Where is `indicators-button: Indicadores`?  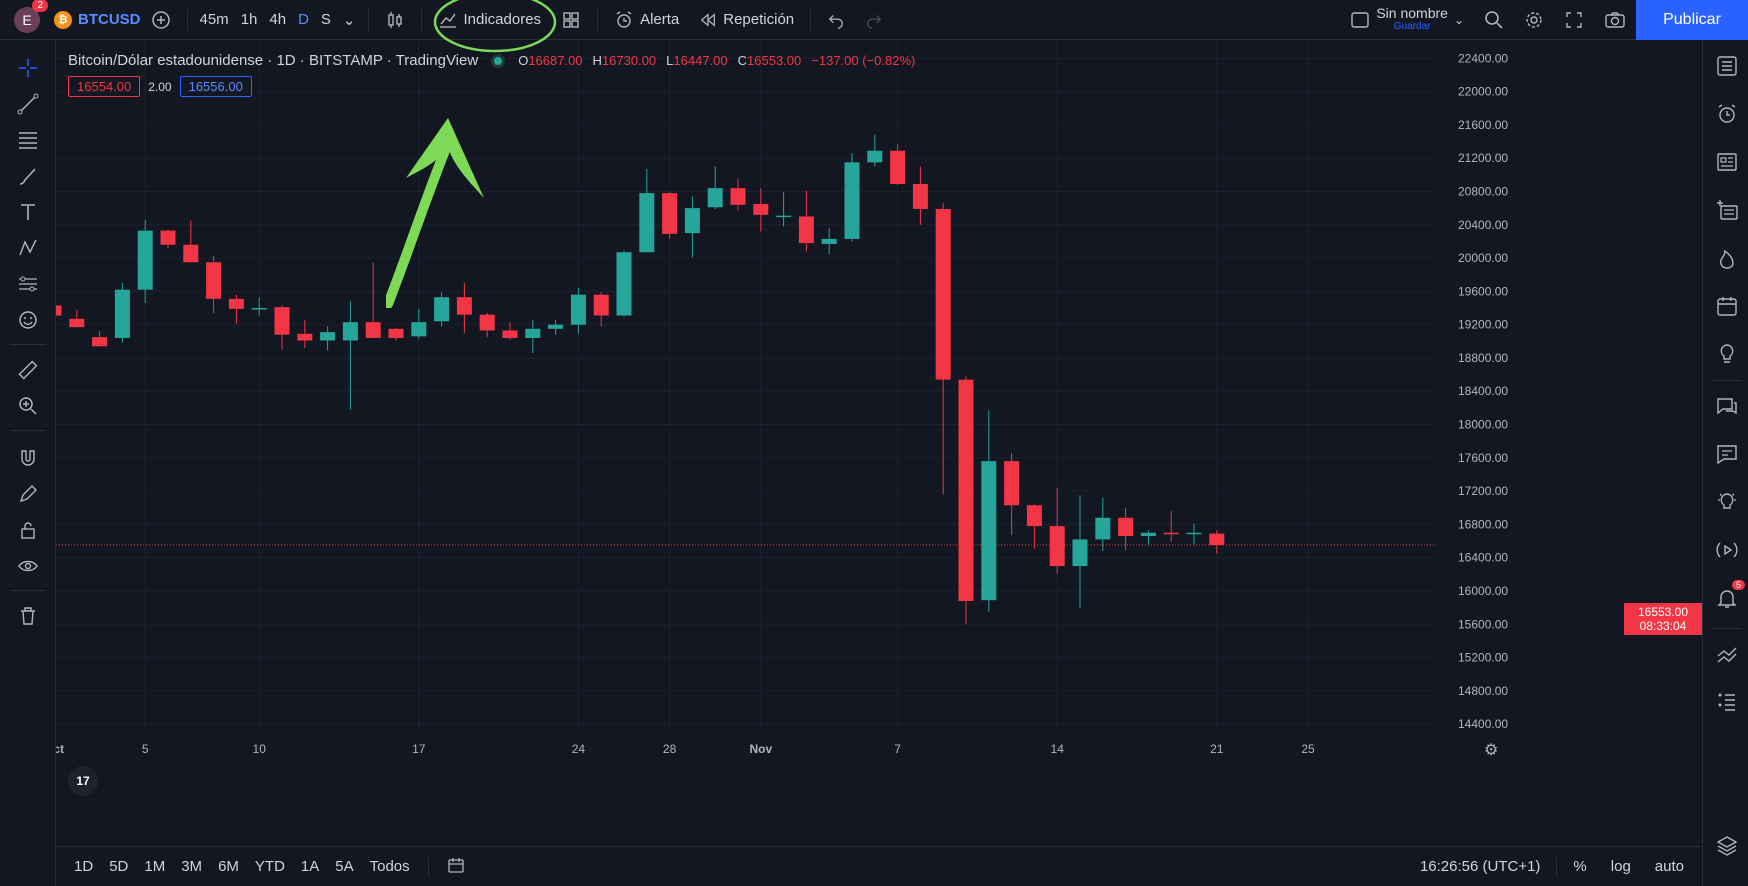 indicators-button: Indicadores is located at coordinates (490, 20).